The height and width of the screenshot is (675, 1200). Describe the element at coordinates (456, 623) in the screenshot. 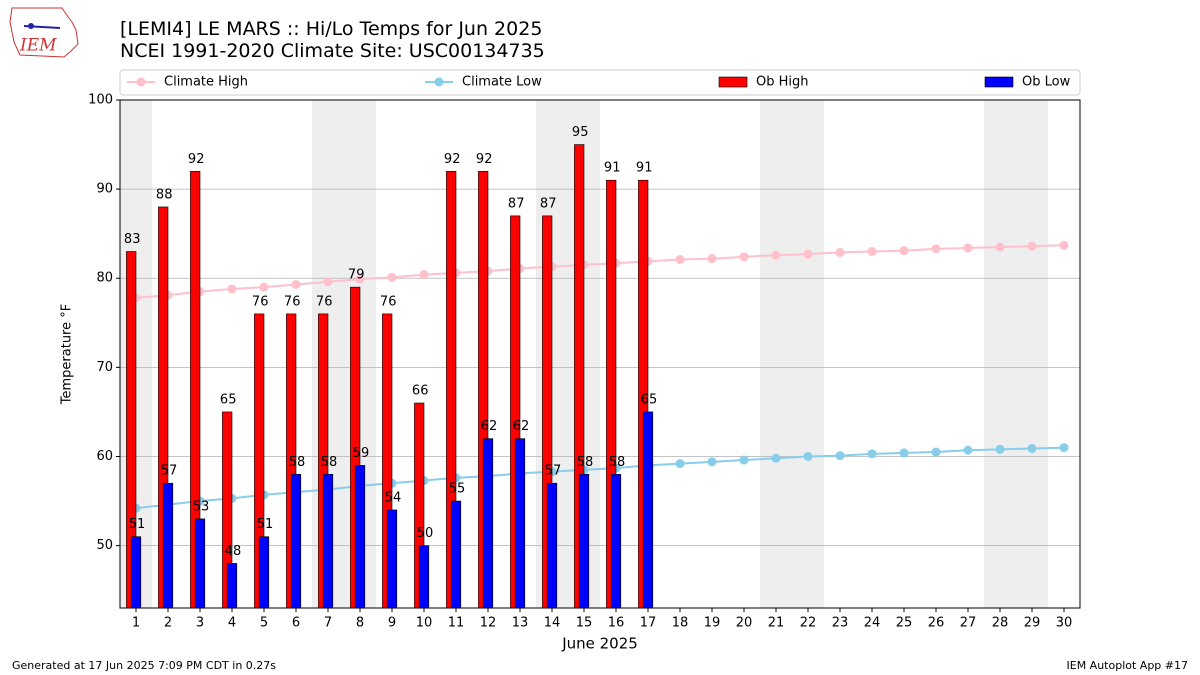

I see `x-tick-label: 11` at that location.